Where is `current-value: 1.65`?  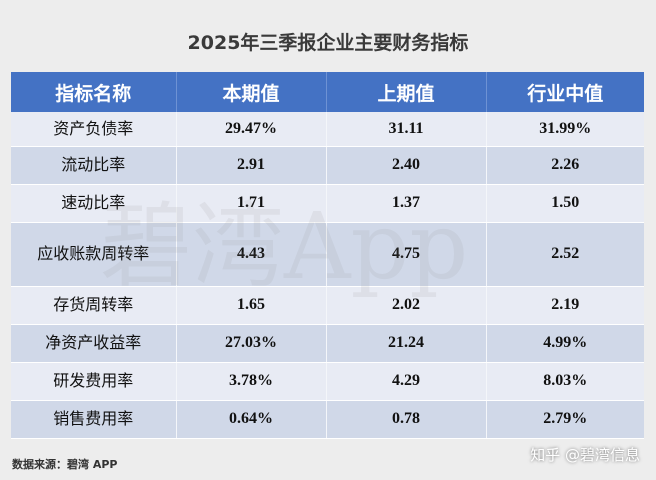 current-value: 1.65 is located at coordinates (251, 305).